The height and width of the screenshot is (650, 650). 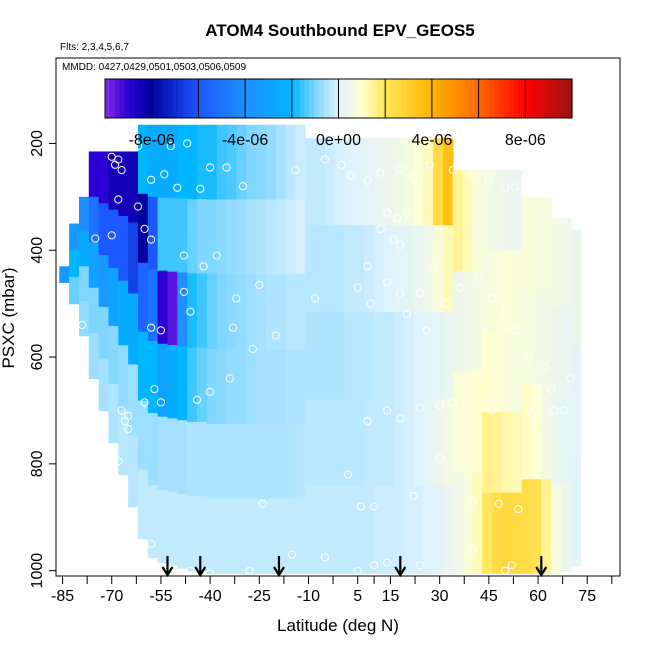 I want to click on x-tick-label: -40, so click(x=210, y=596).